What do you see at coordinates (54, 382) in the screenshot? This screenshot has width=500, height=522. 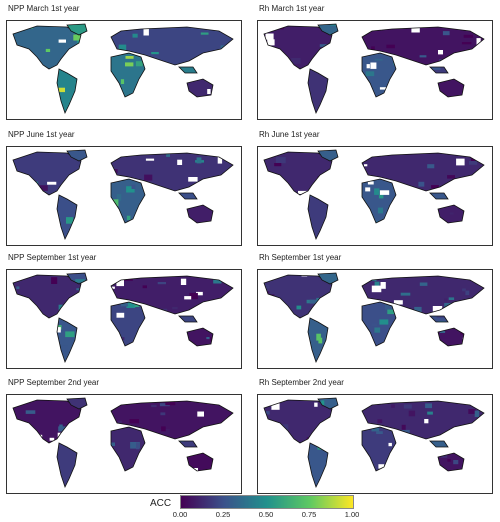 I see `panel-title: NPP September 2nd year` at bounding box center [54, 382].